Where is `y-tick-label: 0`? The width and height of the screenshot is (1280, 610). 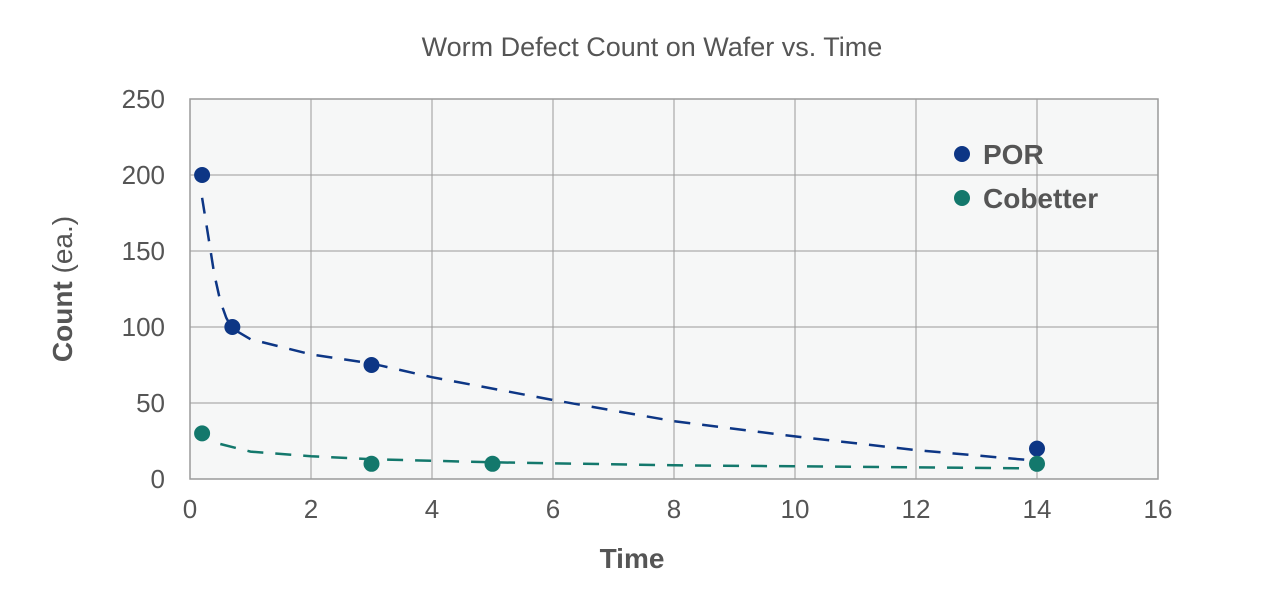
y-tick-label: 0 is located at coordinates (158, 479).